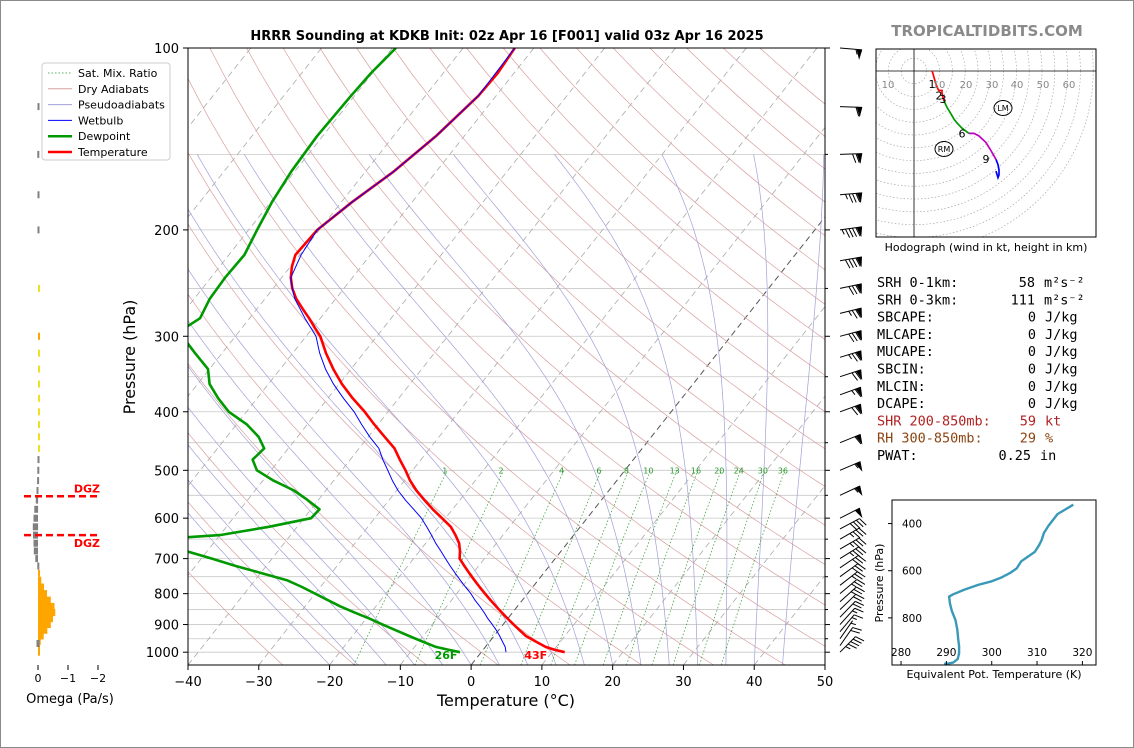 Image resolution: width=1134 pixels, height=748 pixels. Describe the element at coordinates (1002, 108) in the screenshot. I see `storm-motion-label: LM` at that location.